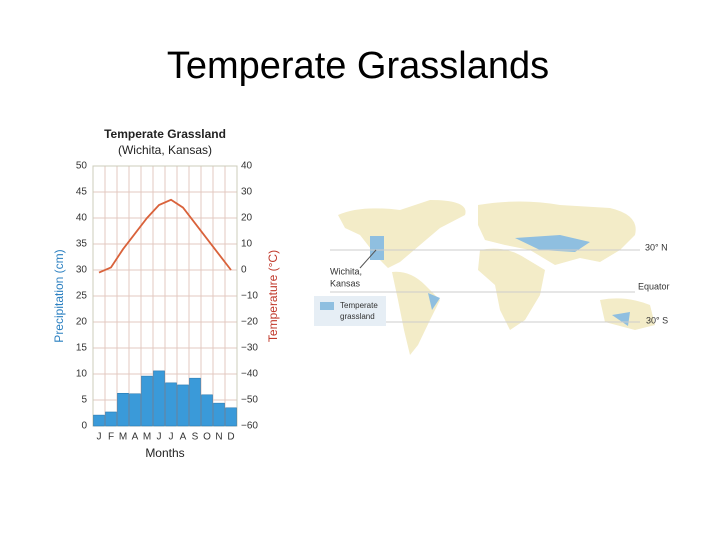  Describe the element at coordinates (82, 166) in the screenshot. I see `y-tick-label: 50` at that location.